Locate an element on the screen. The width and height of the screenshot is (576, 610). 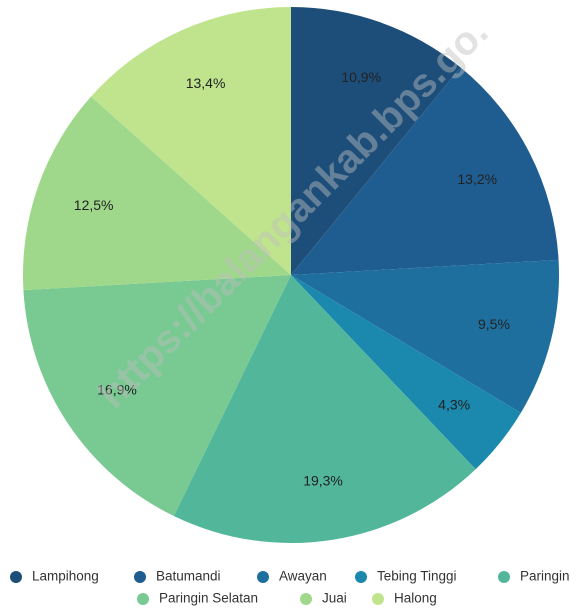
legend-label: Paringin is located at coordinates (545, 576).